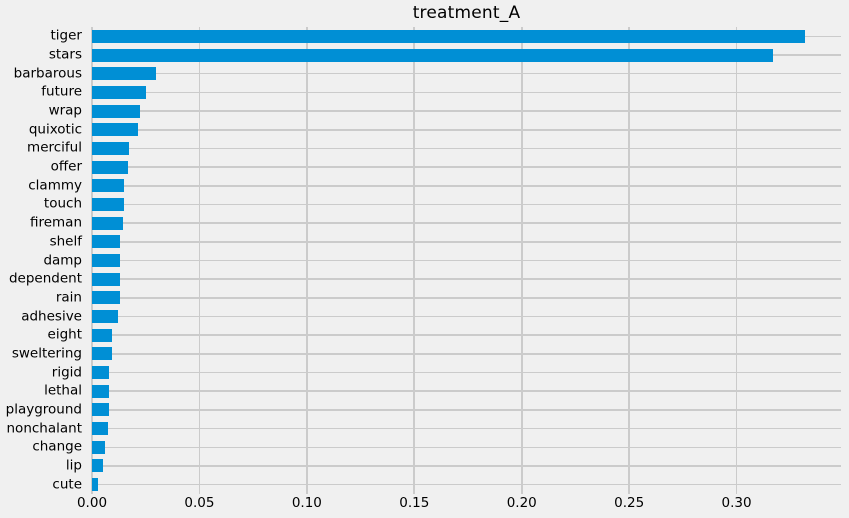 This screenshot has height=518, width=849. Describe the element at coordinates (63, 390) in the screenshot. I see `y-tick-label: lethal` at that location.